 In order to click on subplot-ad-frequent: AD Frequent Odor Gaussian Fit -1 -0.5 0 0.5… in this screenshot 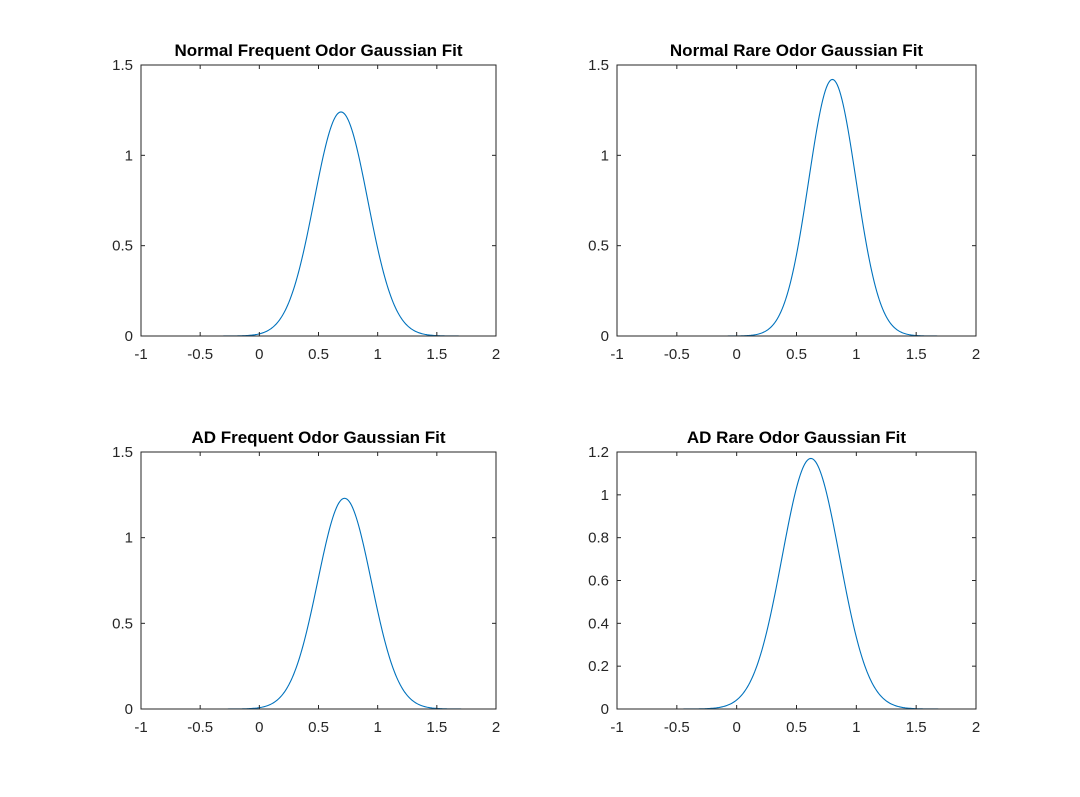, I will do `click(306, 582)`.